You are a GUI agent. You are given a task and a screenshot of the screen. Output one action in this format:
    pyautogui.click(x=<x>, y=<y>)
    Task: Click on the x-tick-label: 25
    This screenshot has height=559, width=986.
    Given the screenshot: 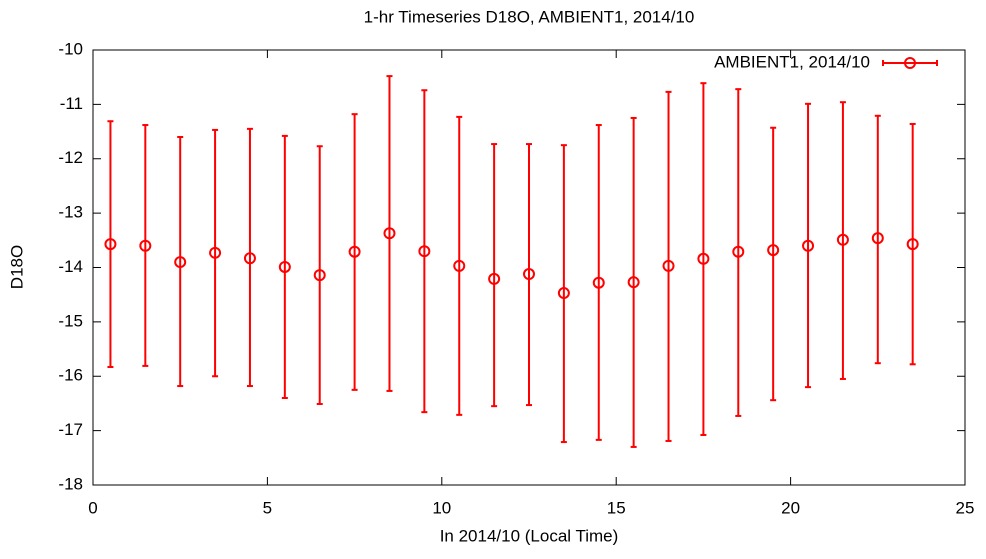 What is the action you would take?
    pyautogui.click(x=965, y=507)
    